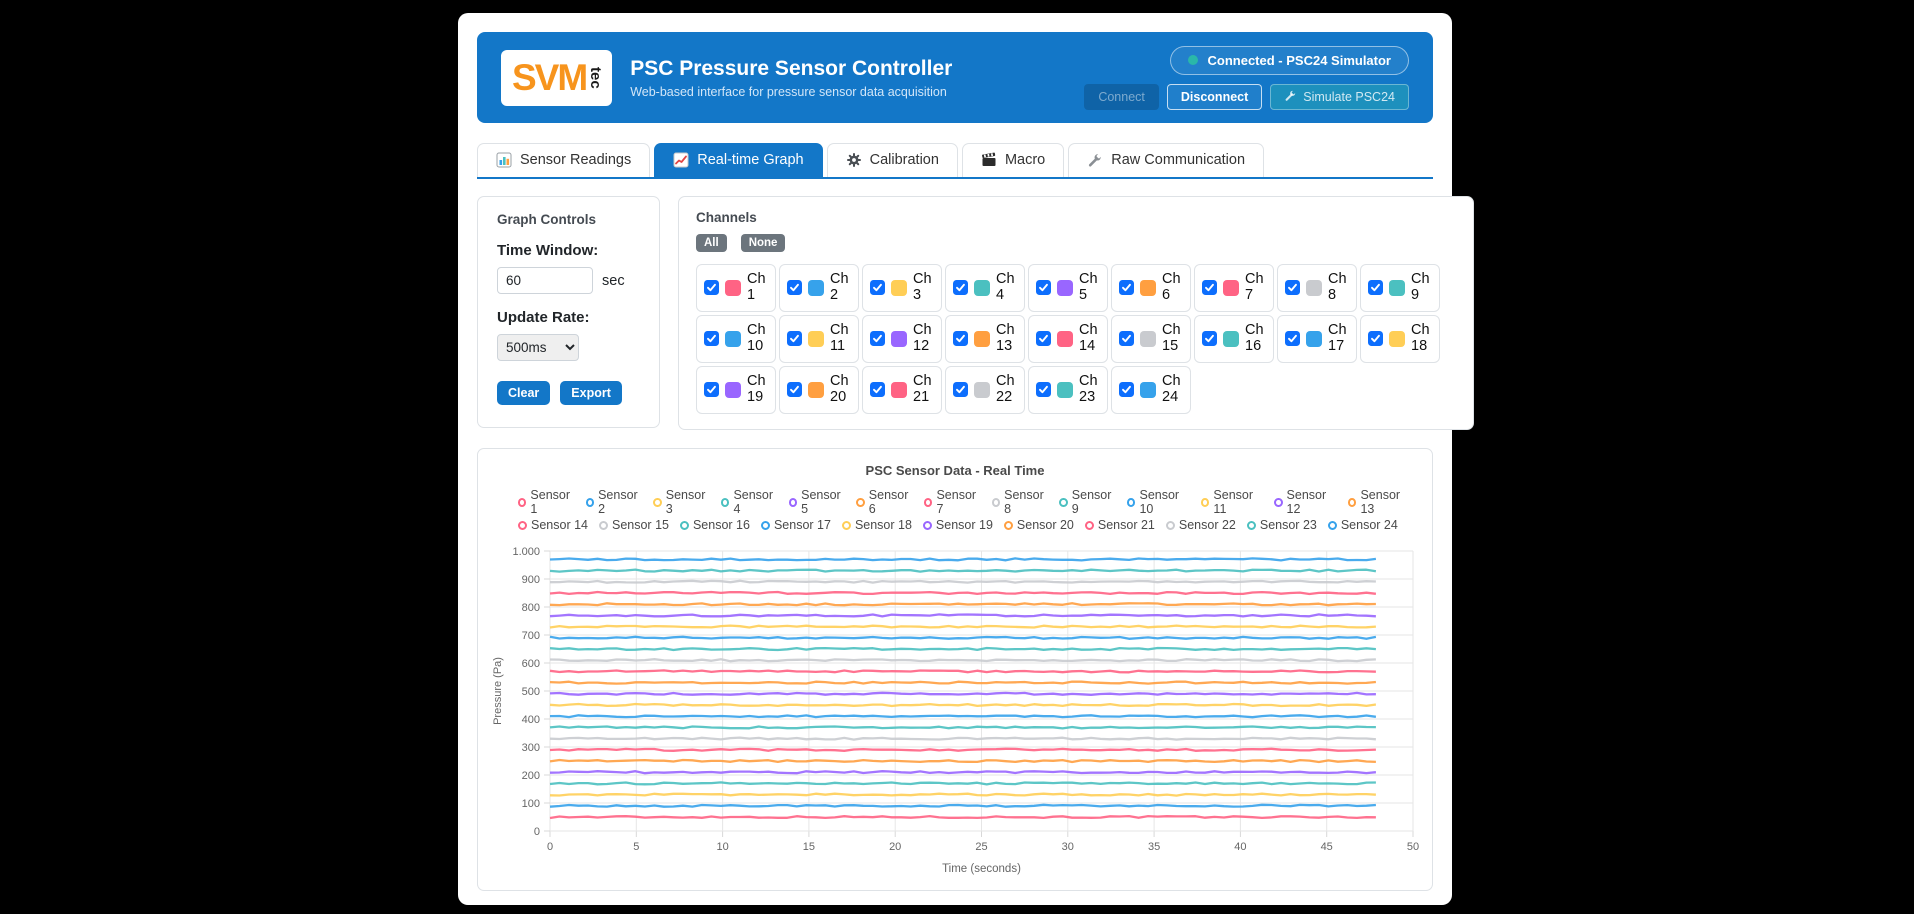 This screenshot has width=1914, height=914. Describe the element at coordinates (1068, 389) in the screenshot. I see `channel-card-23: Ch 23` at that location.